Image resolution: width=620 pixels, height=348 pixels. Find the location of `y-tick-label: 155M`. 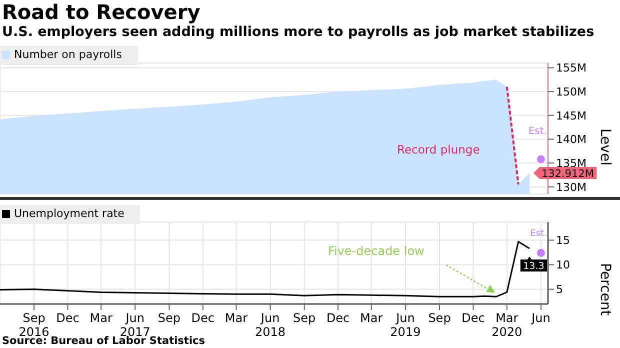

y-tick-label: 155M is located at coordinates (571, 68).